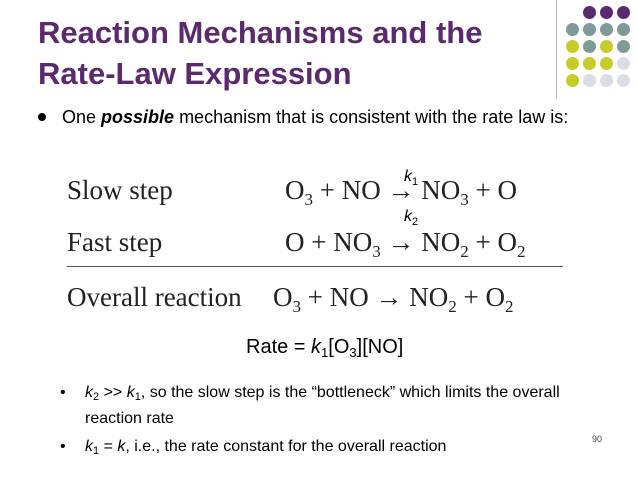 This screenshot has height=479, width=638. Describe the element at coordinates (401, 192) in the screenshot. I see `slow-step-equation: O3 + NO → NO3 + O` at that location.